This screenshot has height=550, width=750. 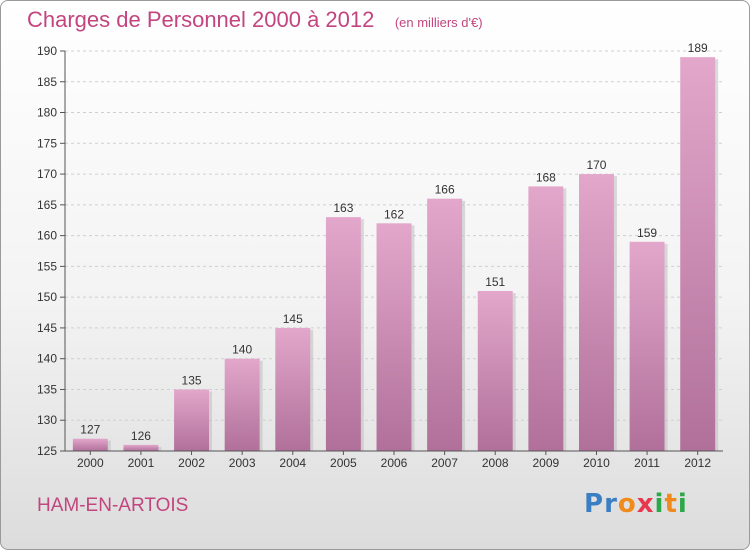 I want to click on chart-title: Charges de Personnel 2000 à 2012, so click(x=201, y=19).